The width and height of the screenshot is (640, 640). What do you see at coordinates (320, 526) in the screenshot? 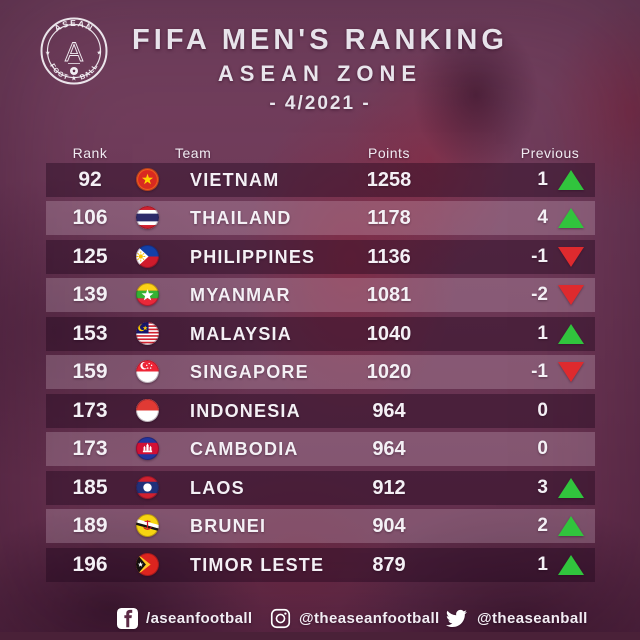
I see `table-row: 189 BRUNEI 904 2` at bounding box center [320, 526].